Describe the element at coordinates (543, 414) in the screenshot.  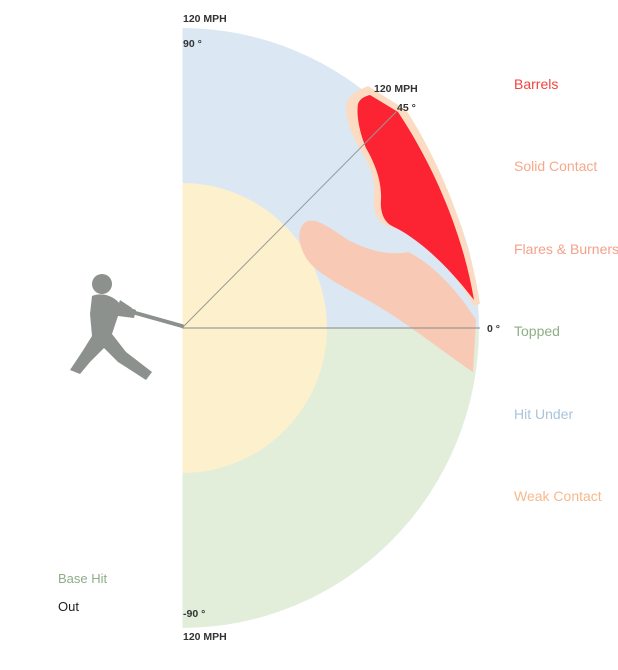
I see `legend-hit-under: Hit Under` at that location.